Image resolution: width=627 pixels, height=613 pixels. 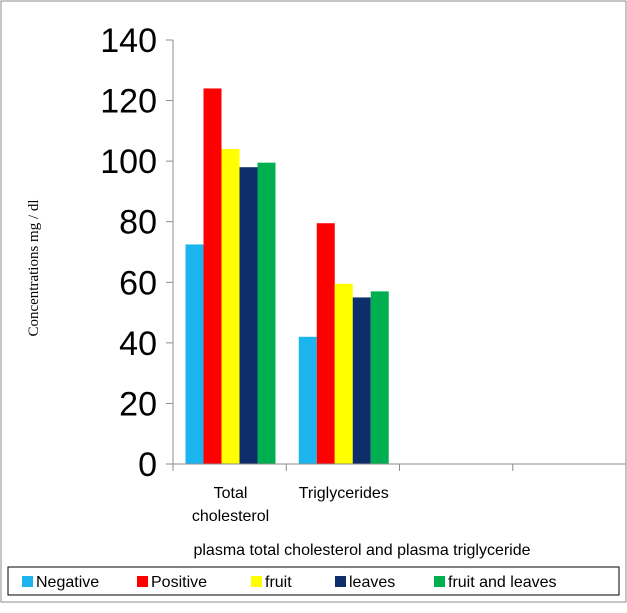 I want to click on y-tick-label: 140, so click(x=128, y=41).